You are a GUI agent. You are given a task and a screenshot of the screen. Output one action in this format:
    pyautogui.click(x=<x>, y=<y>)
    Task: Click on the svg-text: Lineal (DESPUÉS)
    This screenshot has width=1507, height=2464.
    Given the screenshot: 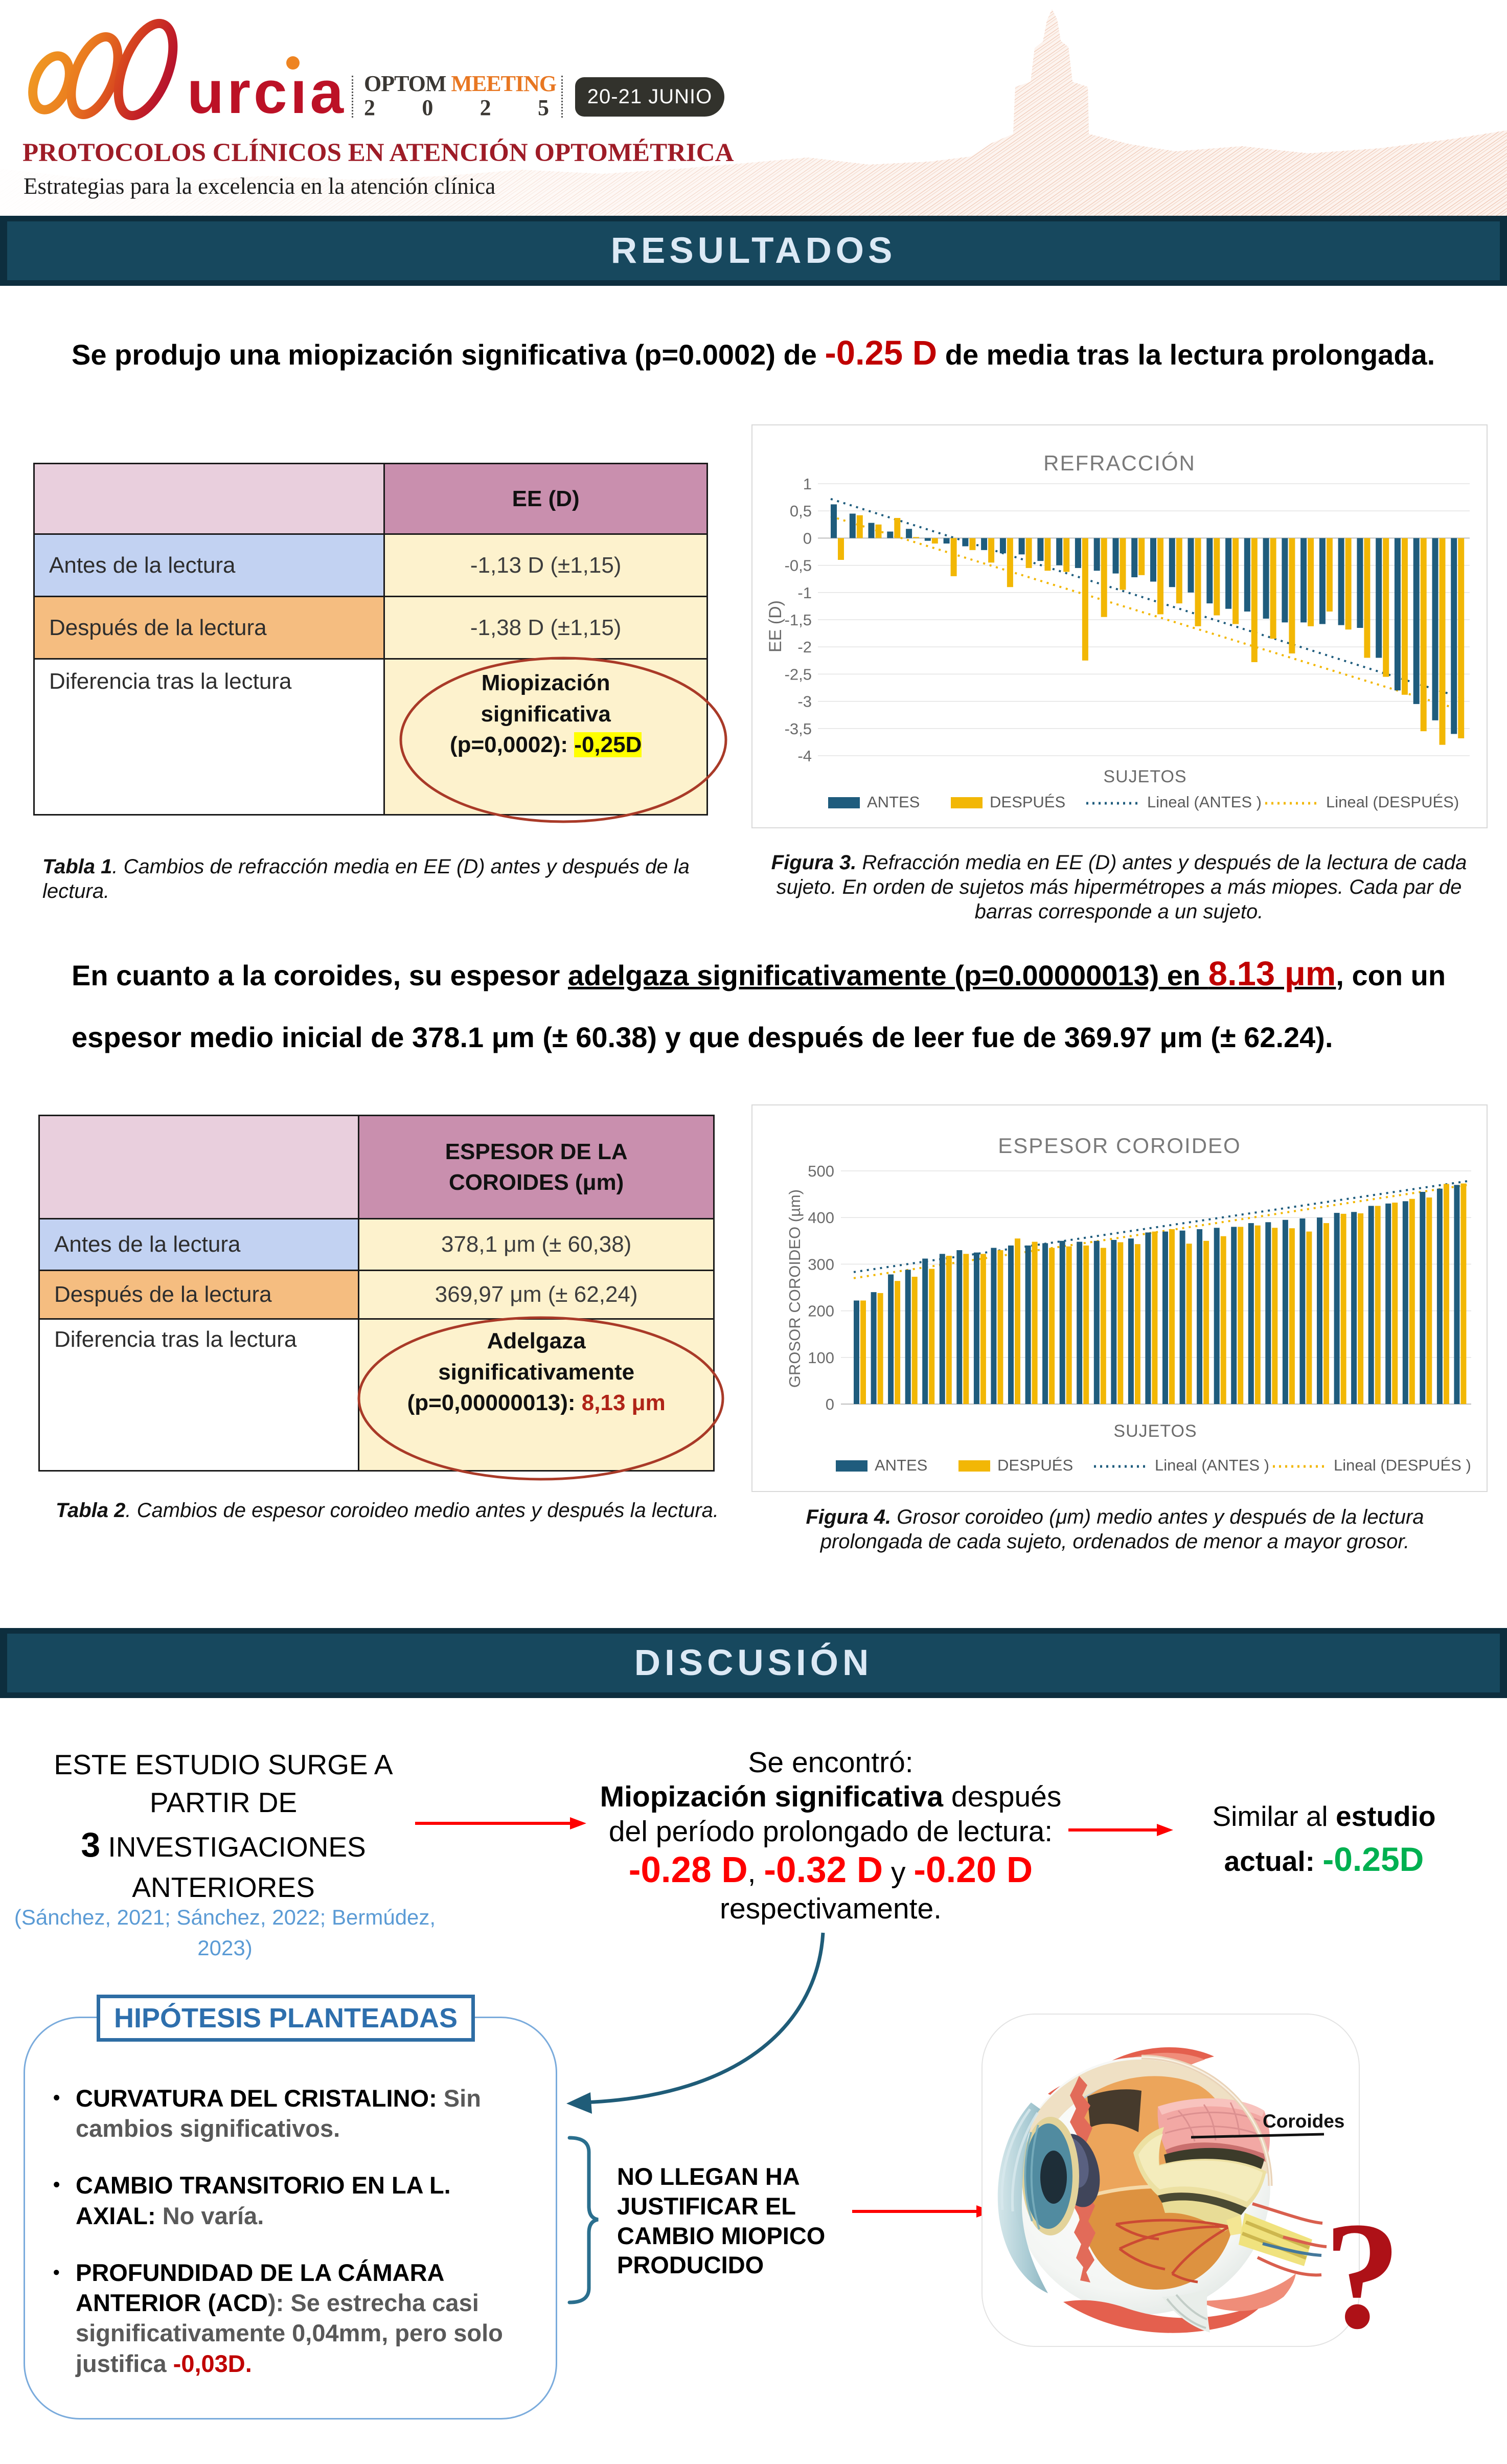 What is the action you would take?
    pyautogui.click(x=1392, y=802)
    